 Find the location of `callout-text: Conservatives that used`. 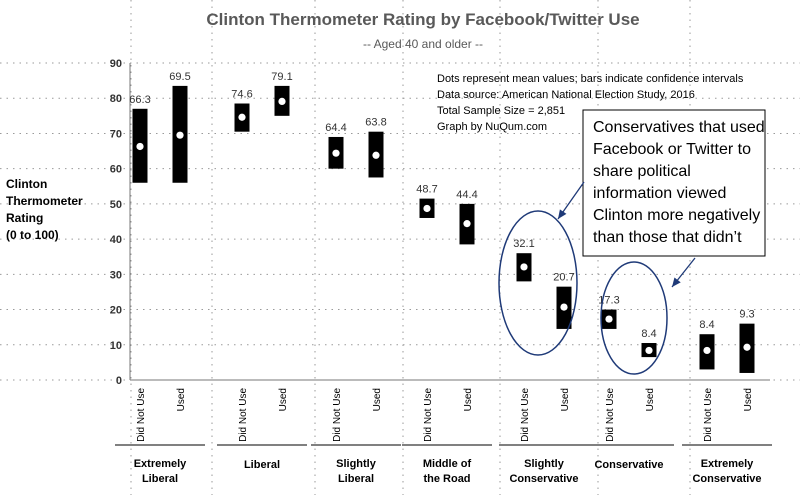

callout-text: Conservatives that used is located at coordinates (679, 127).